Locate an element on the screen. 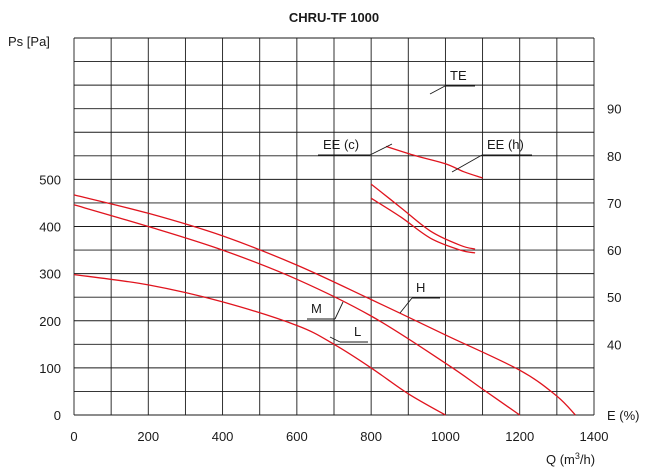  x-tick-label: 400 is located at coordinates (223, 436).